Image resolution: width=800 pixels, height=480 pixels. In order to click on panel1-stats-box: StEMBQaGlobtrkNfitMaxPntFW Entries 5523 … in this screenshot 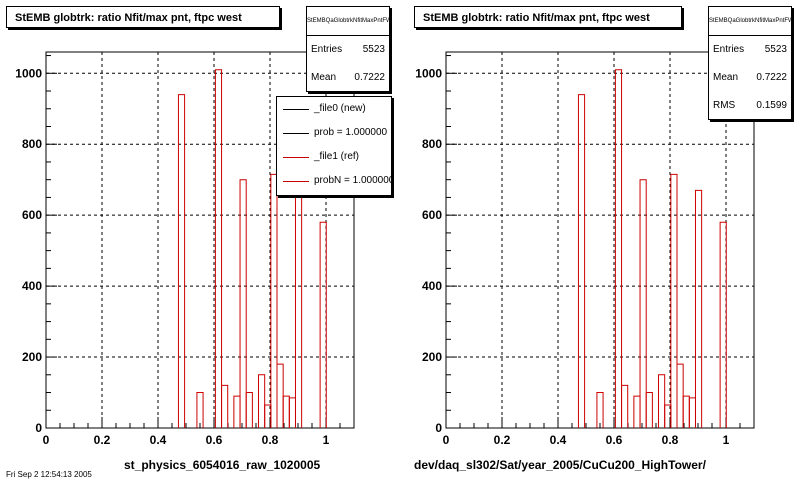, I will do `click(349, 49)`.